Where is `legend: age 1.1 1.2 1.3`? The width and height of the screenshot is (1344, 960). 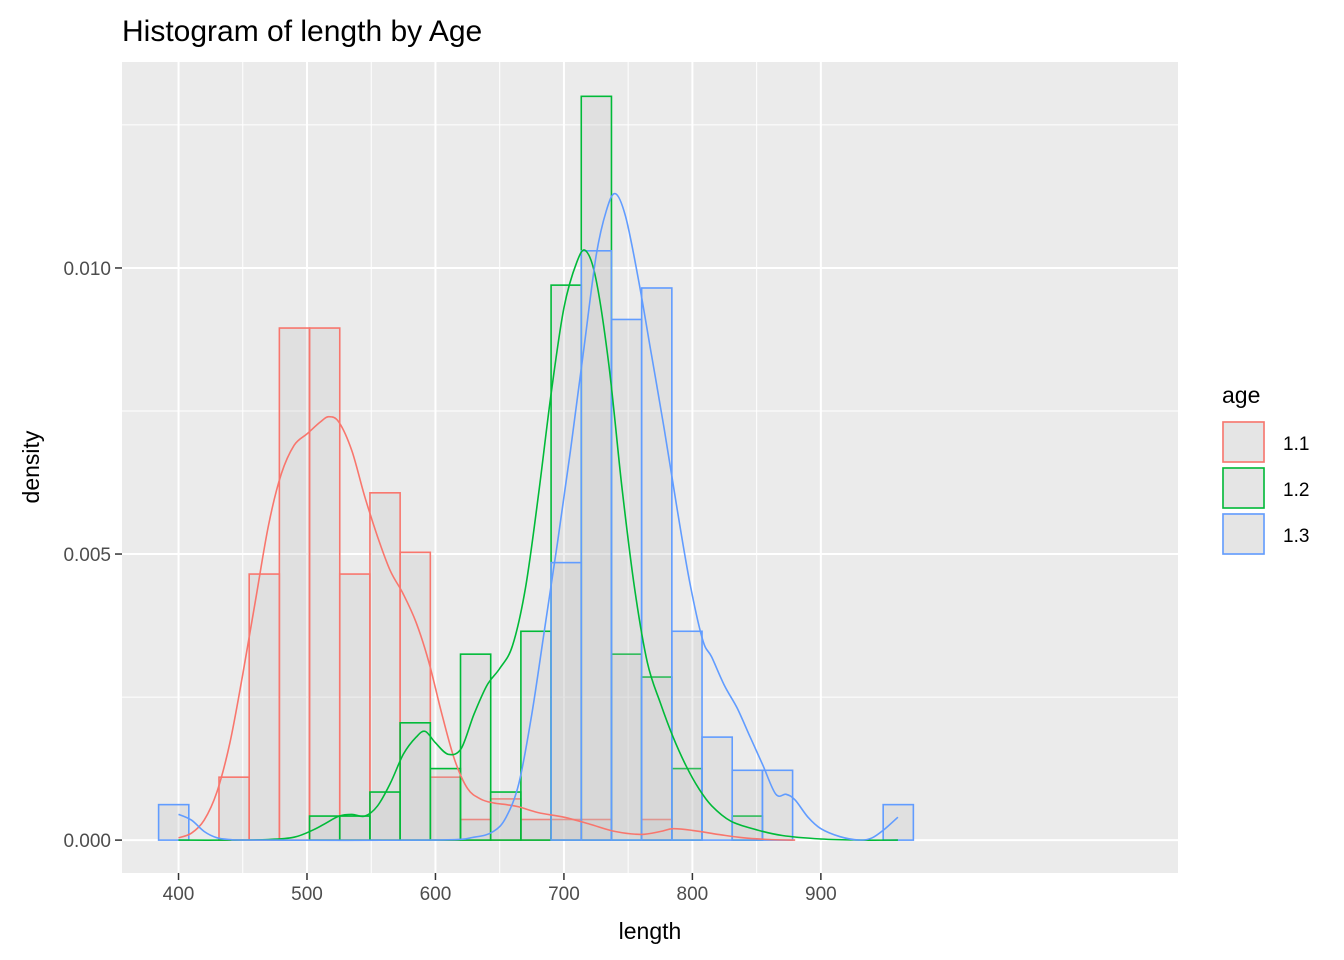
legend: age 1.1 1.2 1.3 is located at coordinates (1265, 468).